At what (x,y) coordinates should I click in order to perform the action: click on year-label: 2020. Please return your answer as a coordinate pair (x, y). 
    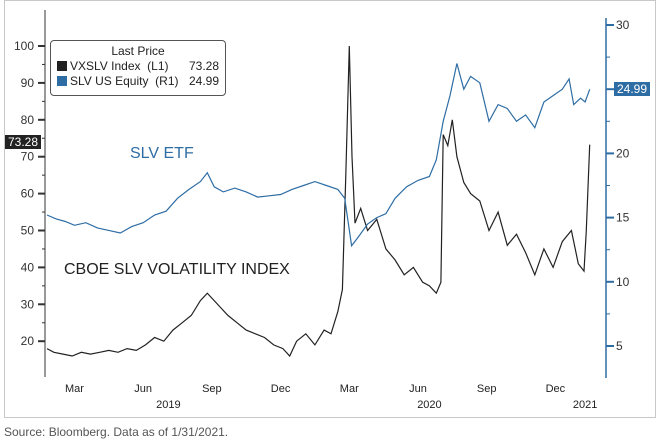
    Looking at the image, I should click on (429, 405).